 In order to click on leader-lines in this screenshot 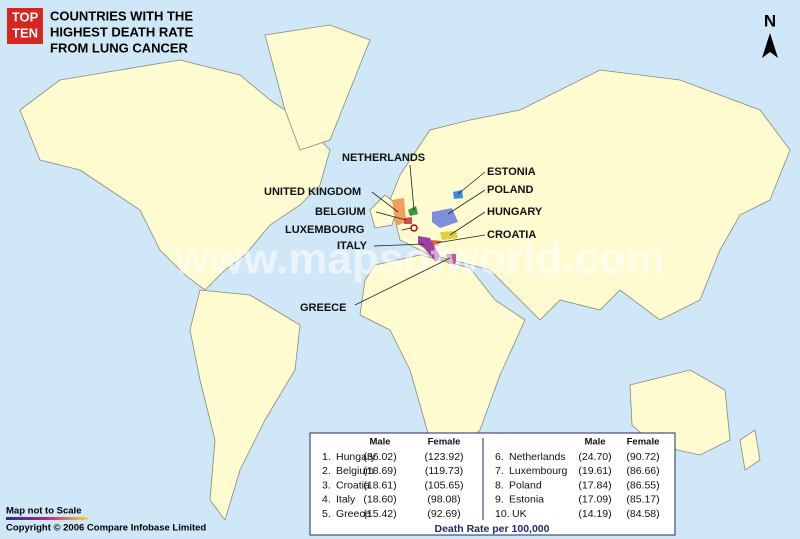, I will do `click(420, 235)`.